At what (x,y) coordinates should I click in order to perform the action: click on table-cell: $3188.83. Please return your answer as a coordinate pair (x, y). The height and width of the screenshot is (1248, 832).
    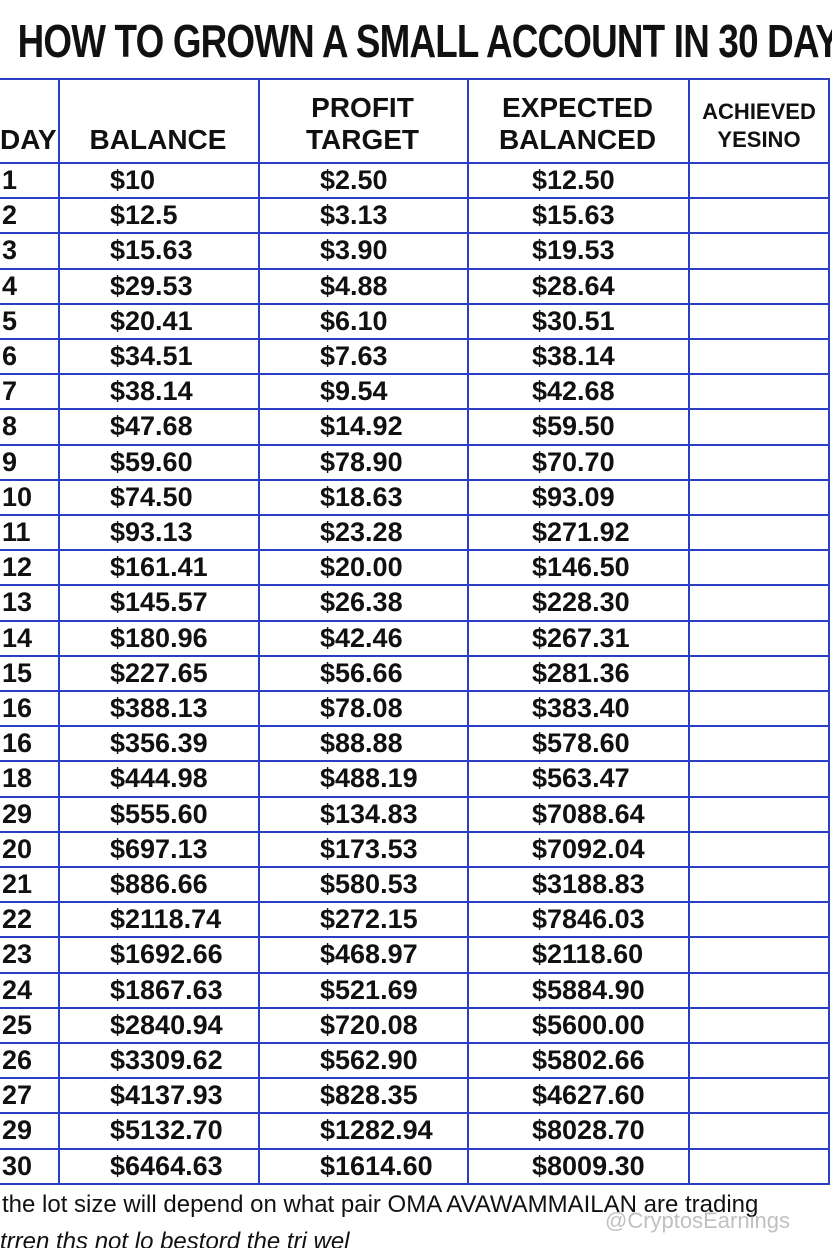
    Looking at the image, I should click on (588, 884).